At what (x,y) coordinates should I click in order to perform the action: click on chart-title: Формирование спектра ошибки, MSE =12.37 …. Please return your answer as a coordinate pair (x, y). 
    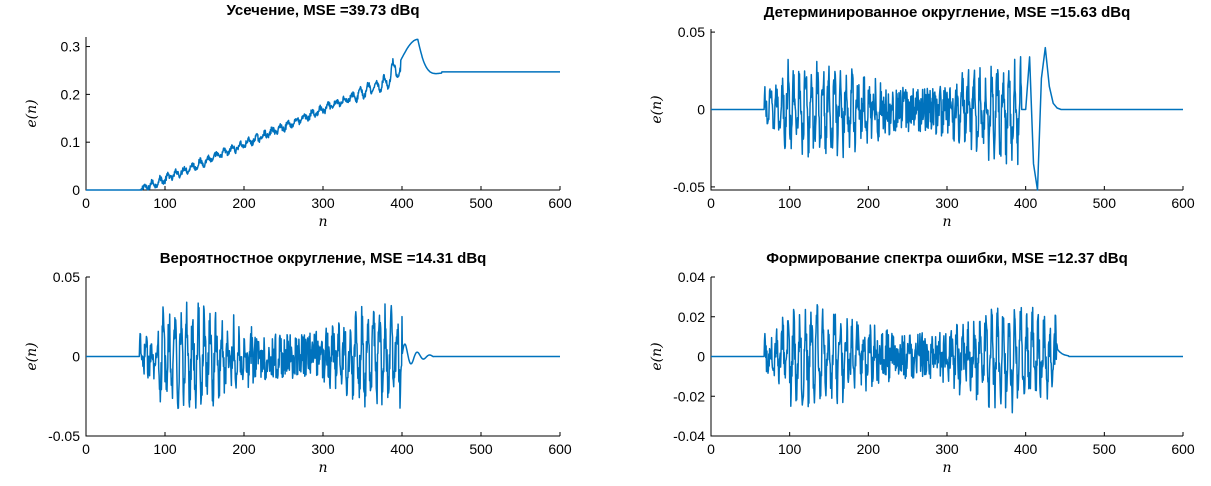
    Looking at the image, I should click on (947, 258).